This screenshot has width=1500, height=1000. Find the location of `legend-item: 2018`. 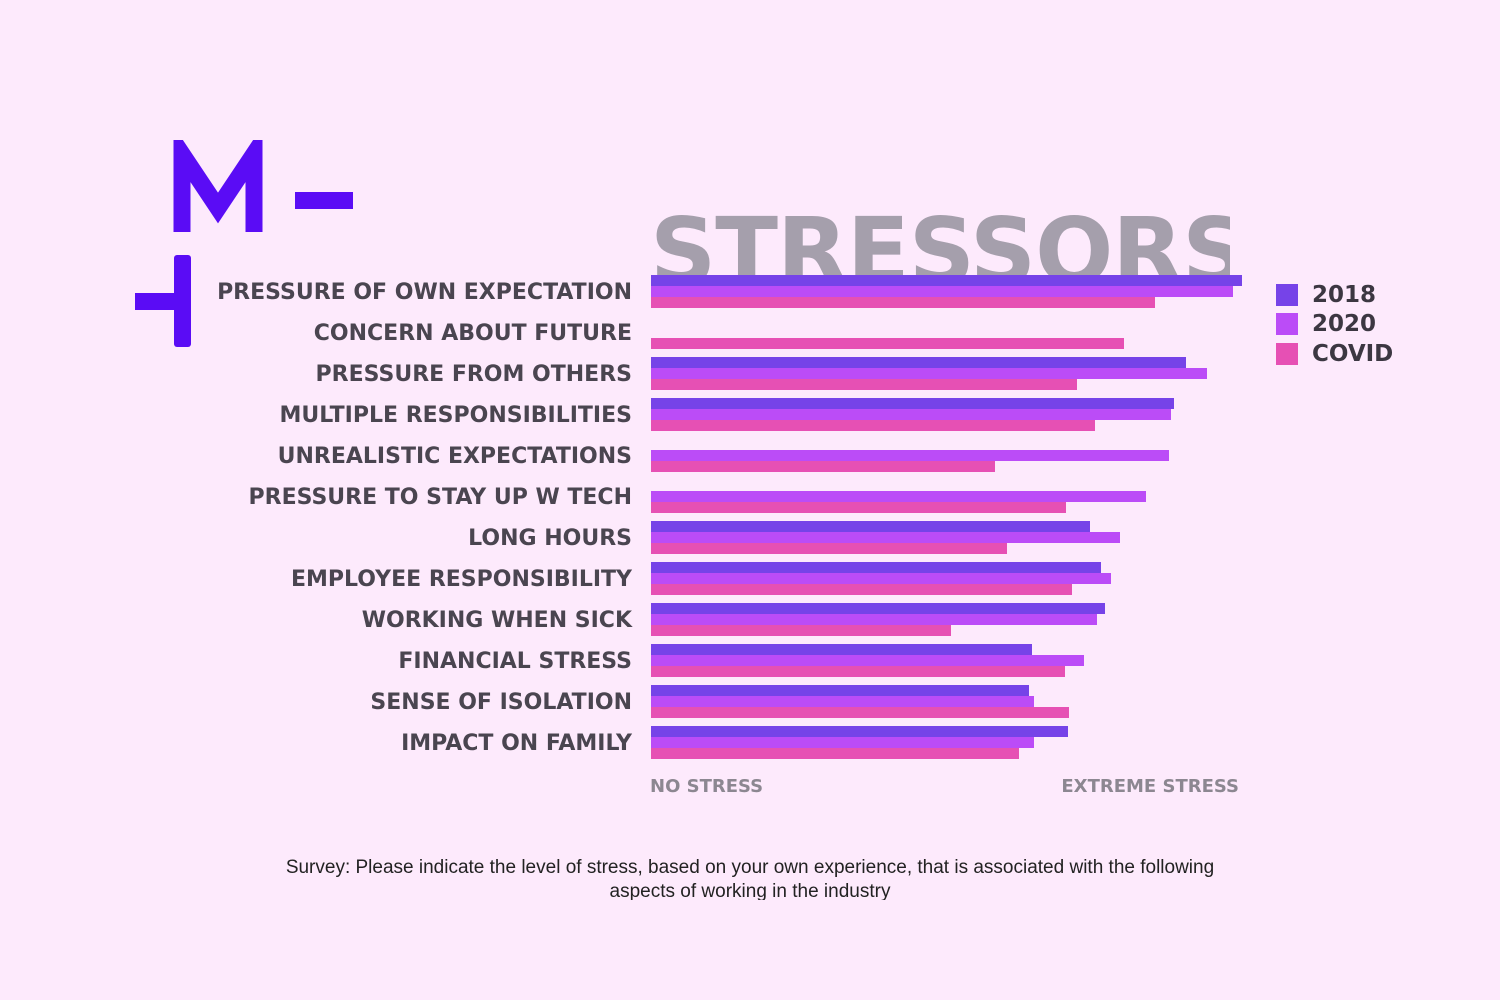

legend-item: 2018 is located at coordinates (1334, 295).